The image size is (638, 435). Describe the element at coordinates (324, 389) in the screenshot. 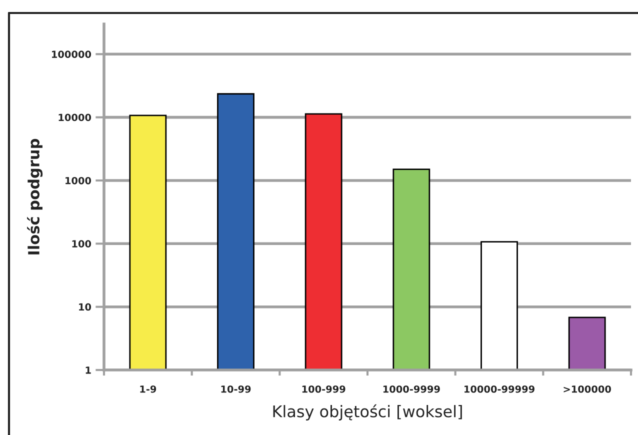

I see `x-tick-label: 100-999` at that location.